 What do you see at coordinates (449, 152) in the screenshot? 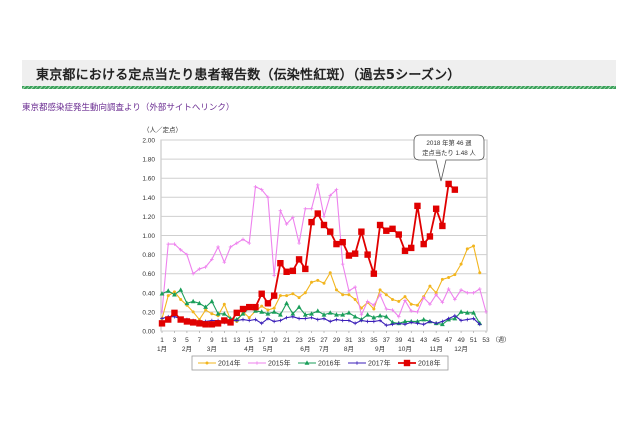
I see `callout-line2: 定点当たり 1.48 人` at bounding box center [449, 152].